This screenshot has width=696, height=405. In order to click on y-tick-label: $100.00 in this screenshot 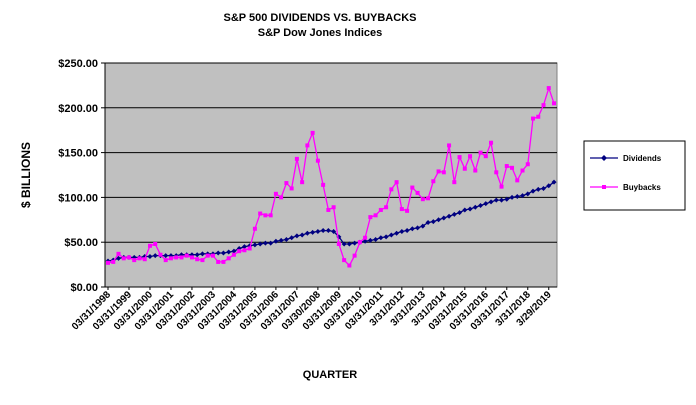, I will do `click(78, 198)`.